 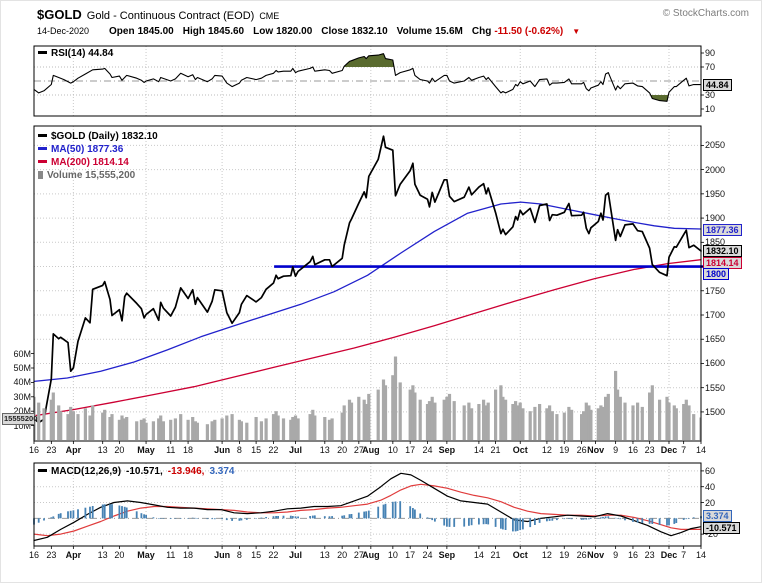 What do you see at coordinates (22, 396) in the screenshot?
I see `volume-axis-label: 30M` at bounding box center [22, 396].